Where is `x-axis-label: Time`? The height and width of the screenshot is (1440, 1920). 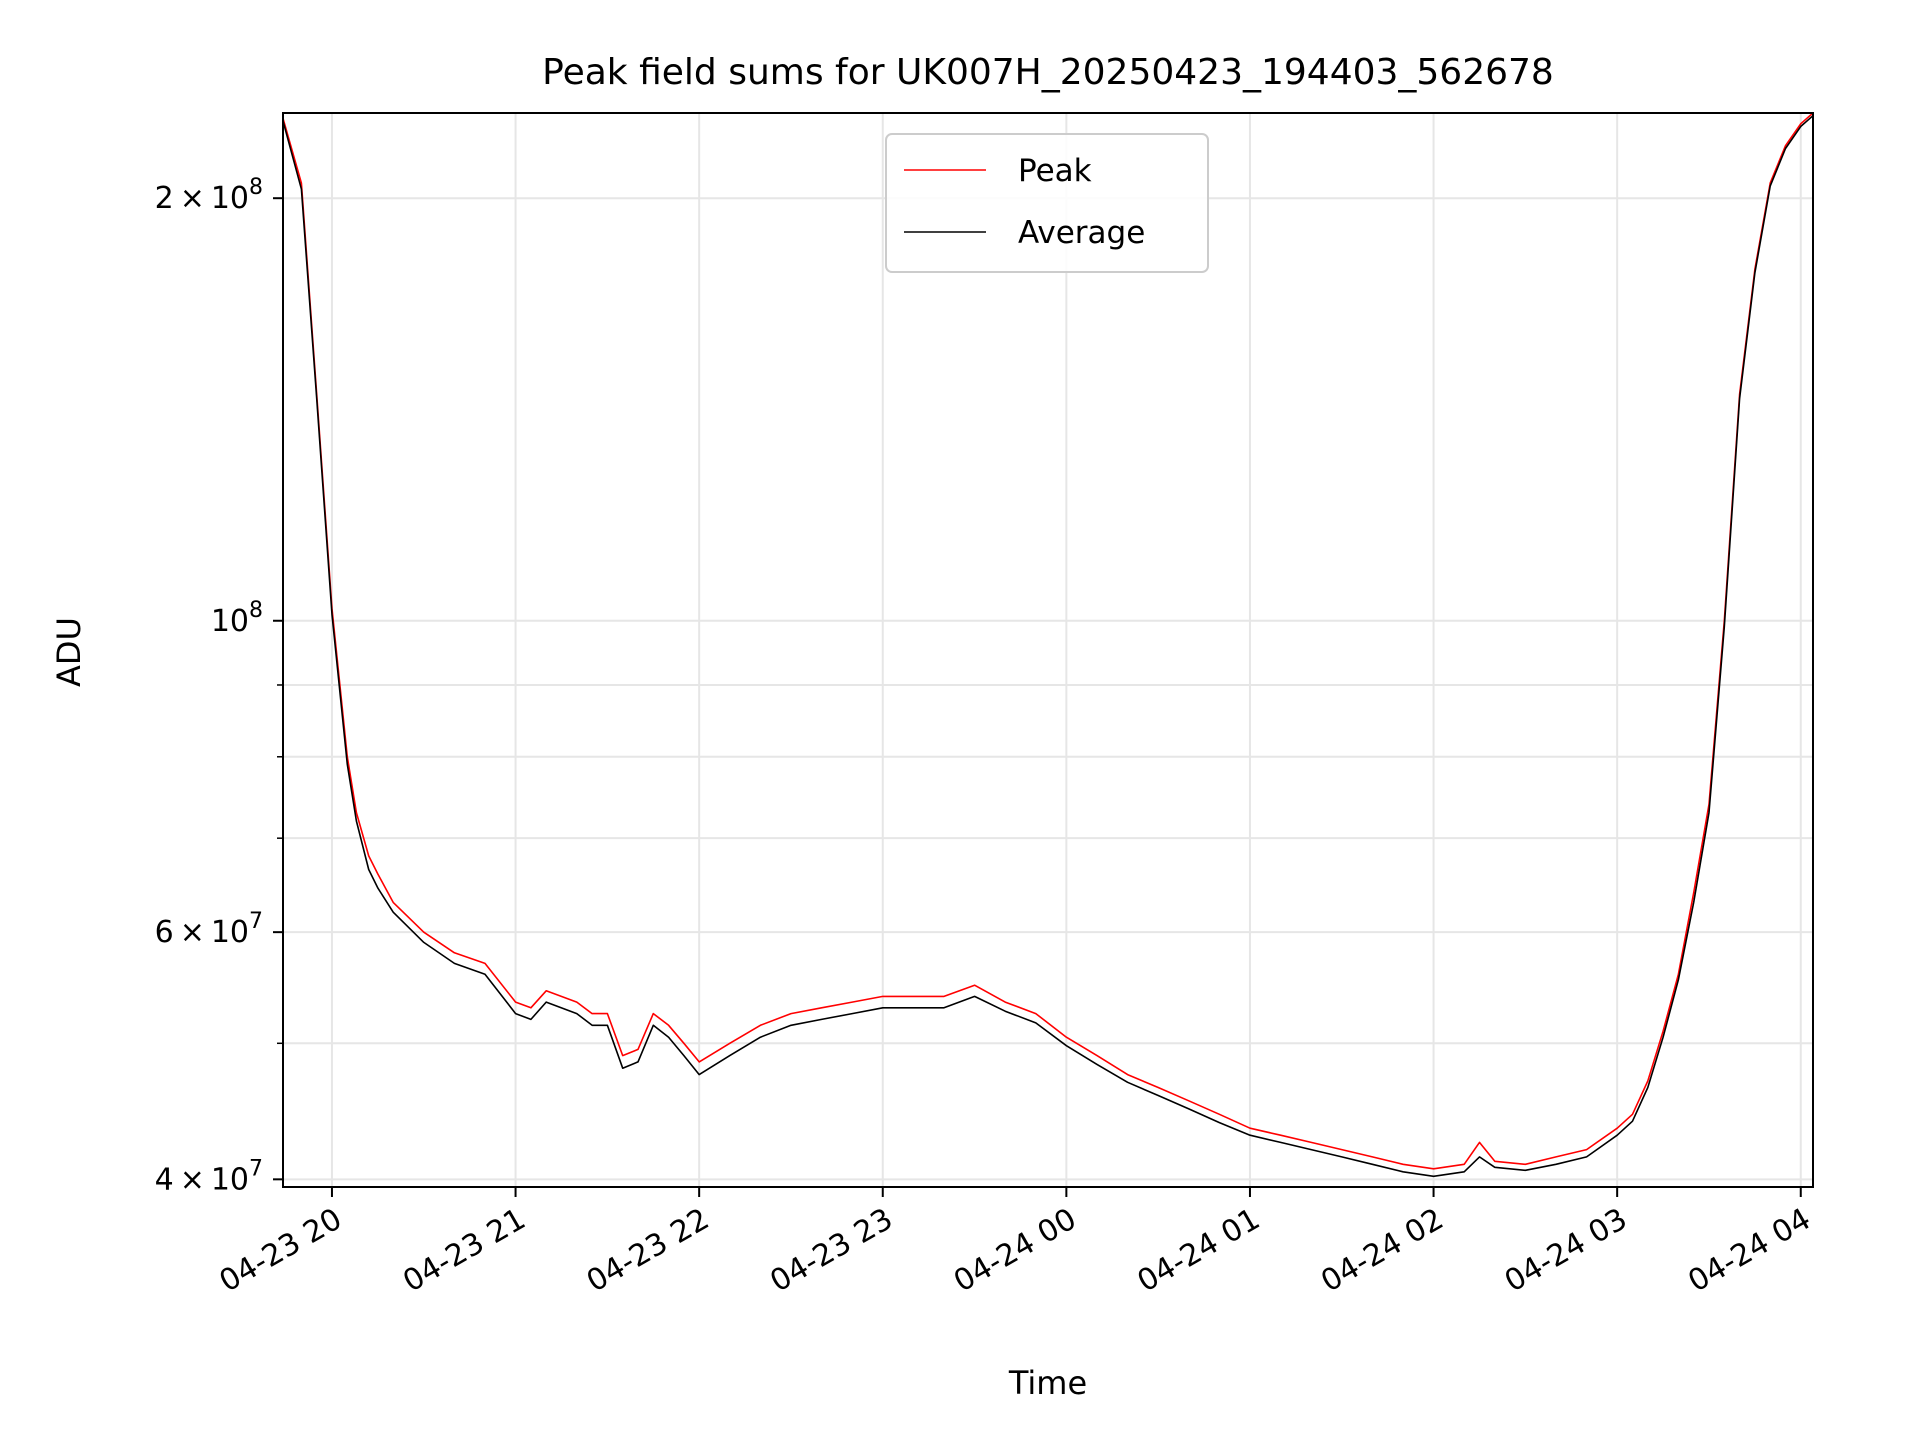 x-axis-label: Time is located at coordinates (1047, 1383).